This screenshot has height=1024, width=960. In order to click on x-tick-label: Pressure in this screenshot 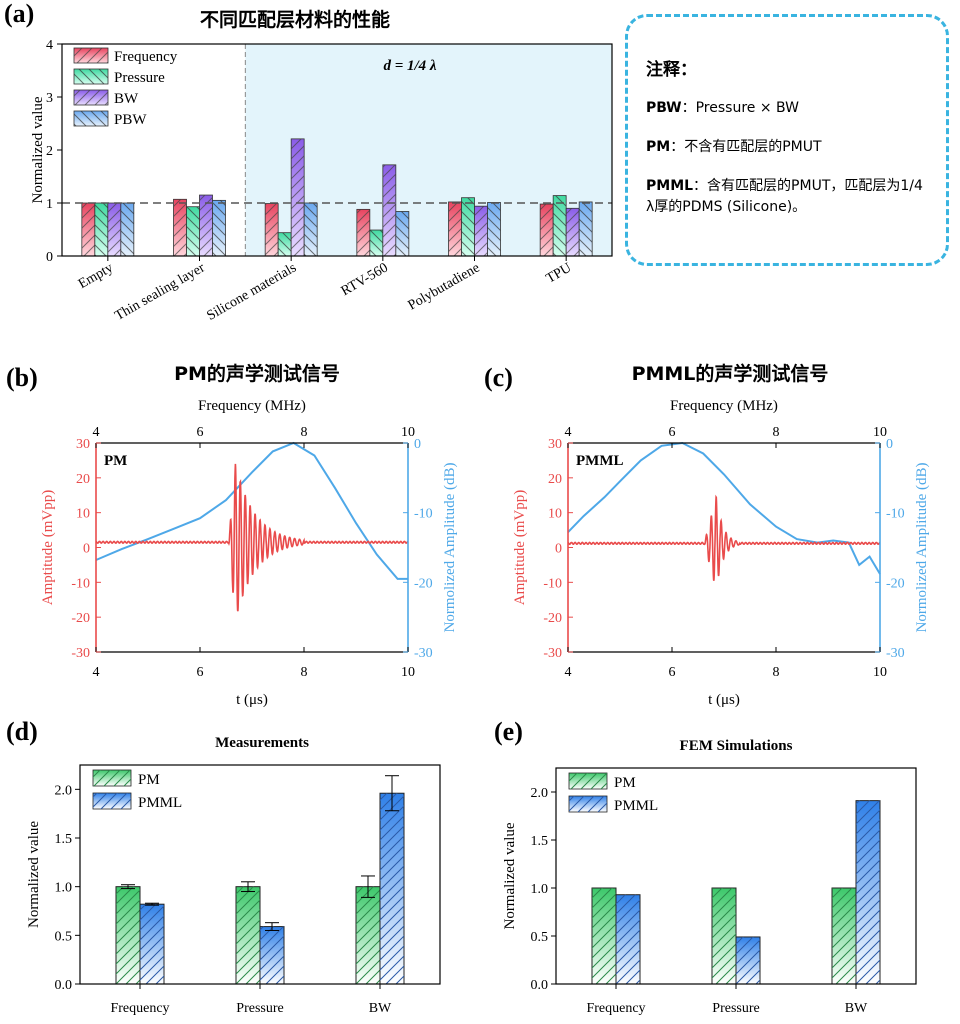, I will do `click(735, 1008)`.